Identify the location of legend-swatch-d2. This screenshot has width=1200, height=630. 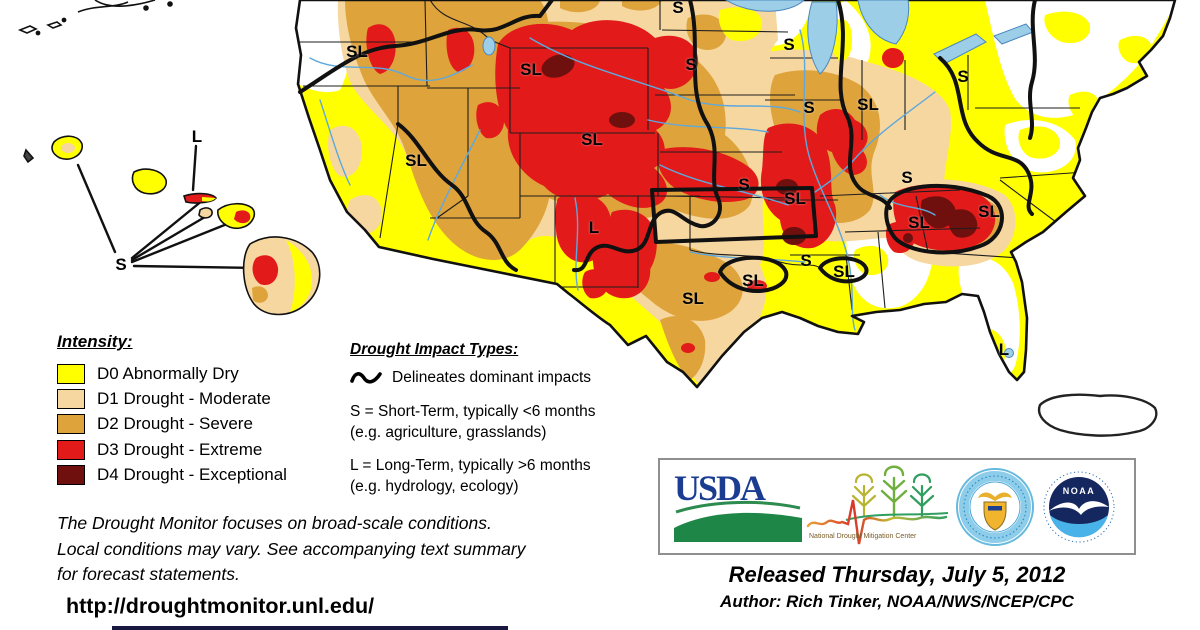
(71, 424).